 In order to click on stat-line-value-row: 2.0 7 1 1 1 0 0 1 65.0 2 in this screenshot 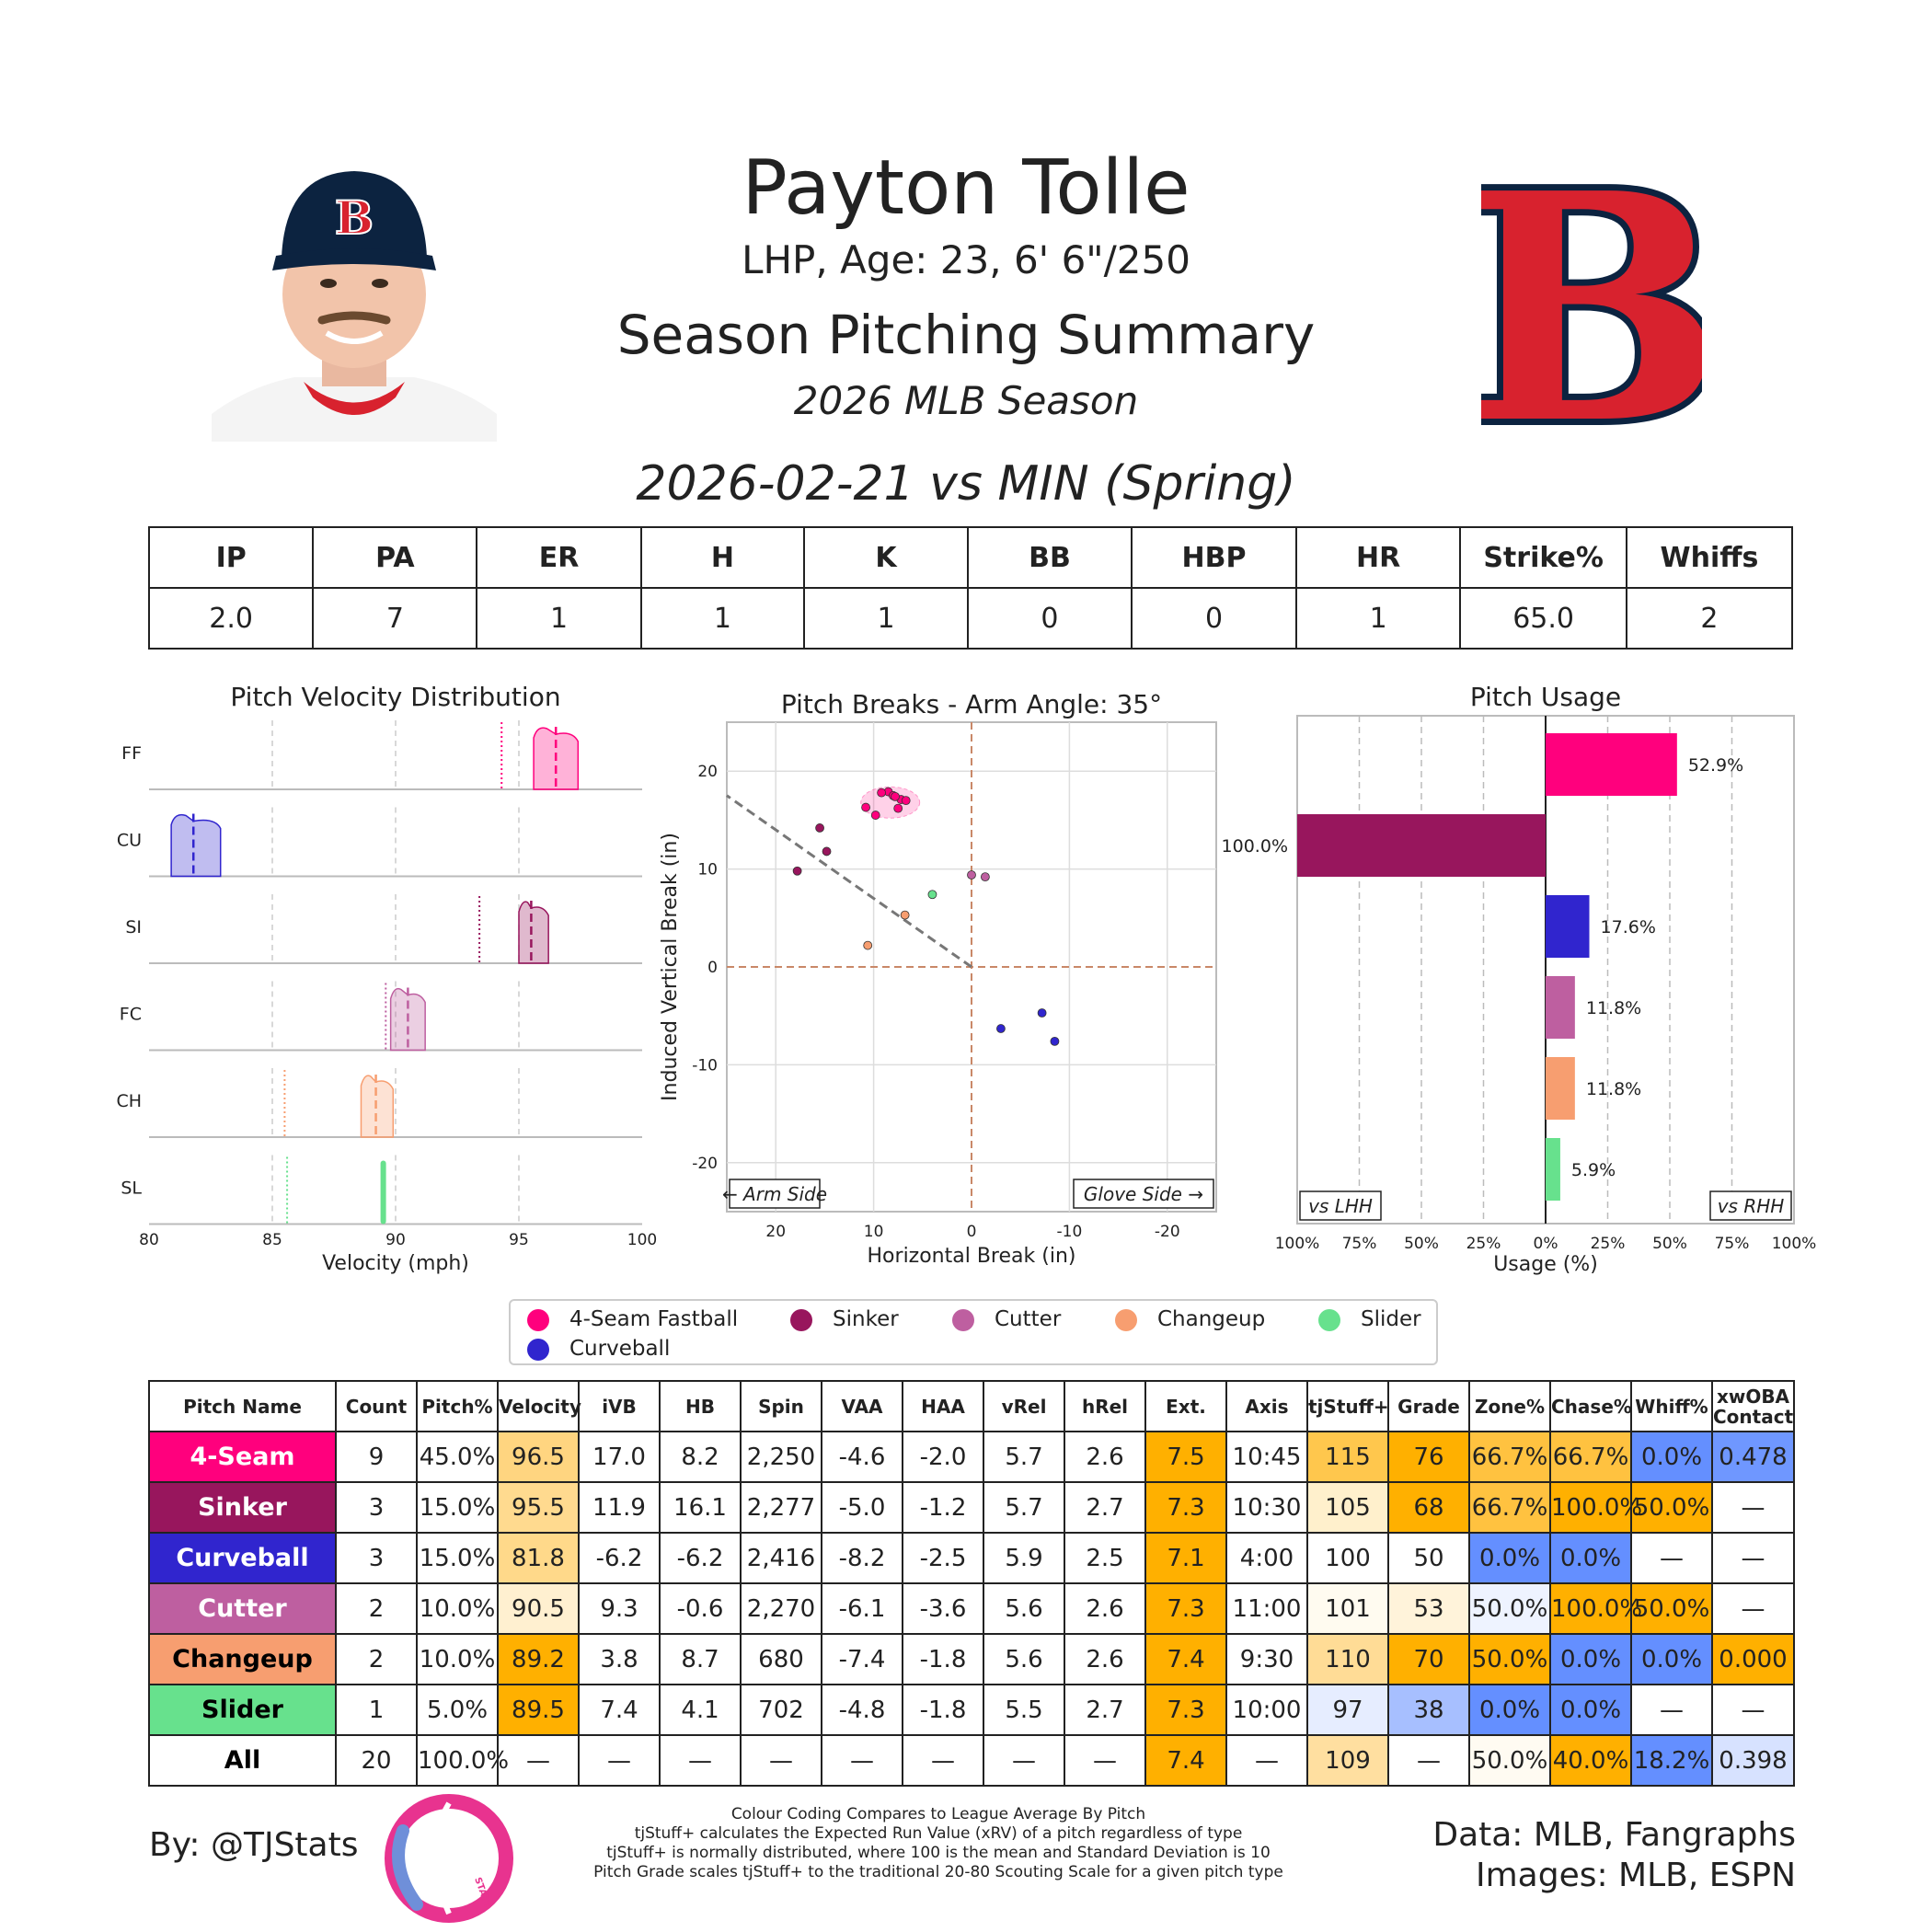, I will do `click(970, 618)`.